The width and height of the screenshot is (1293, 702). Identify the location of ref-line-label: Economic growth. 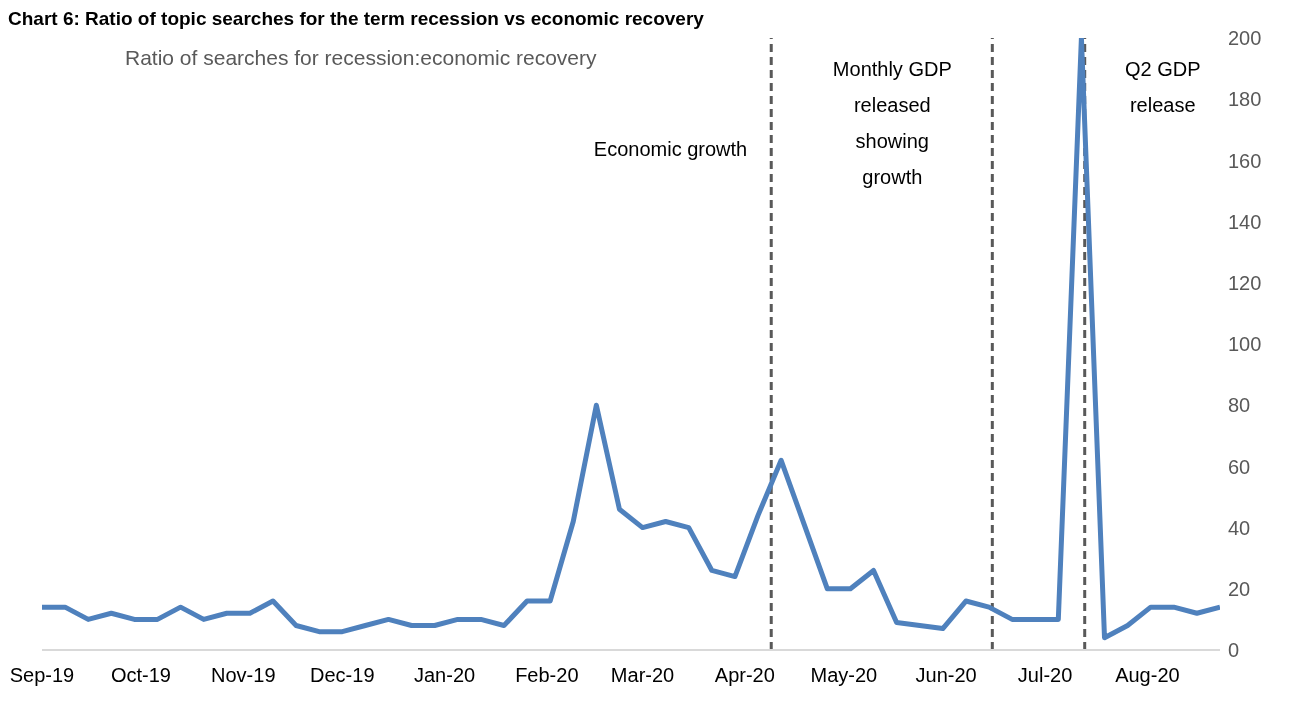
(670, 149).